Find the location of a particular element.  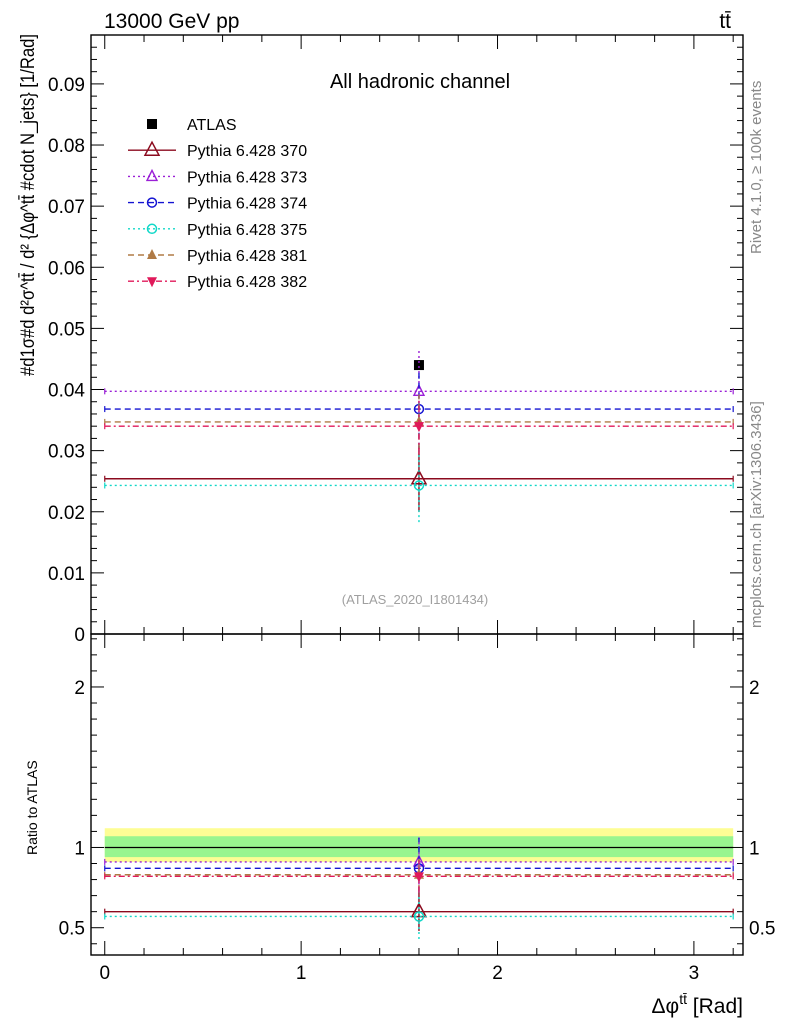

ratio-y-tick-label: 2 is located at coordinates (79, 688).